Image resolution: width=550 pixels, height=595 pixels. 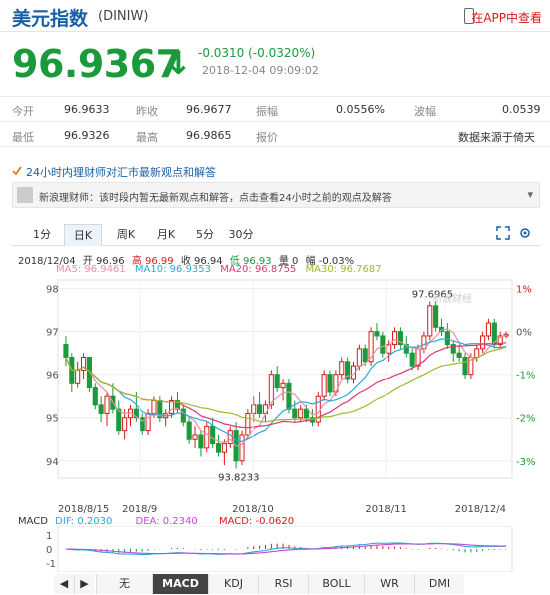 What do you see at coordinates (503, 233) in the screenshot?
I see `fullscreen-icon` at bounding box center [503, 233].